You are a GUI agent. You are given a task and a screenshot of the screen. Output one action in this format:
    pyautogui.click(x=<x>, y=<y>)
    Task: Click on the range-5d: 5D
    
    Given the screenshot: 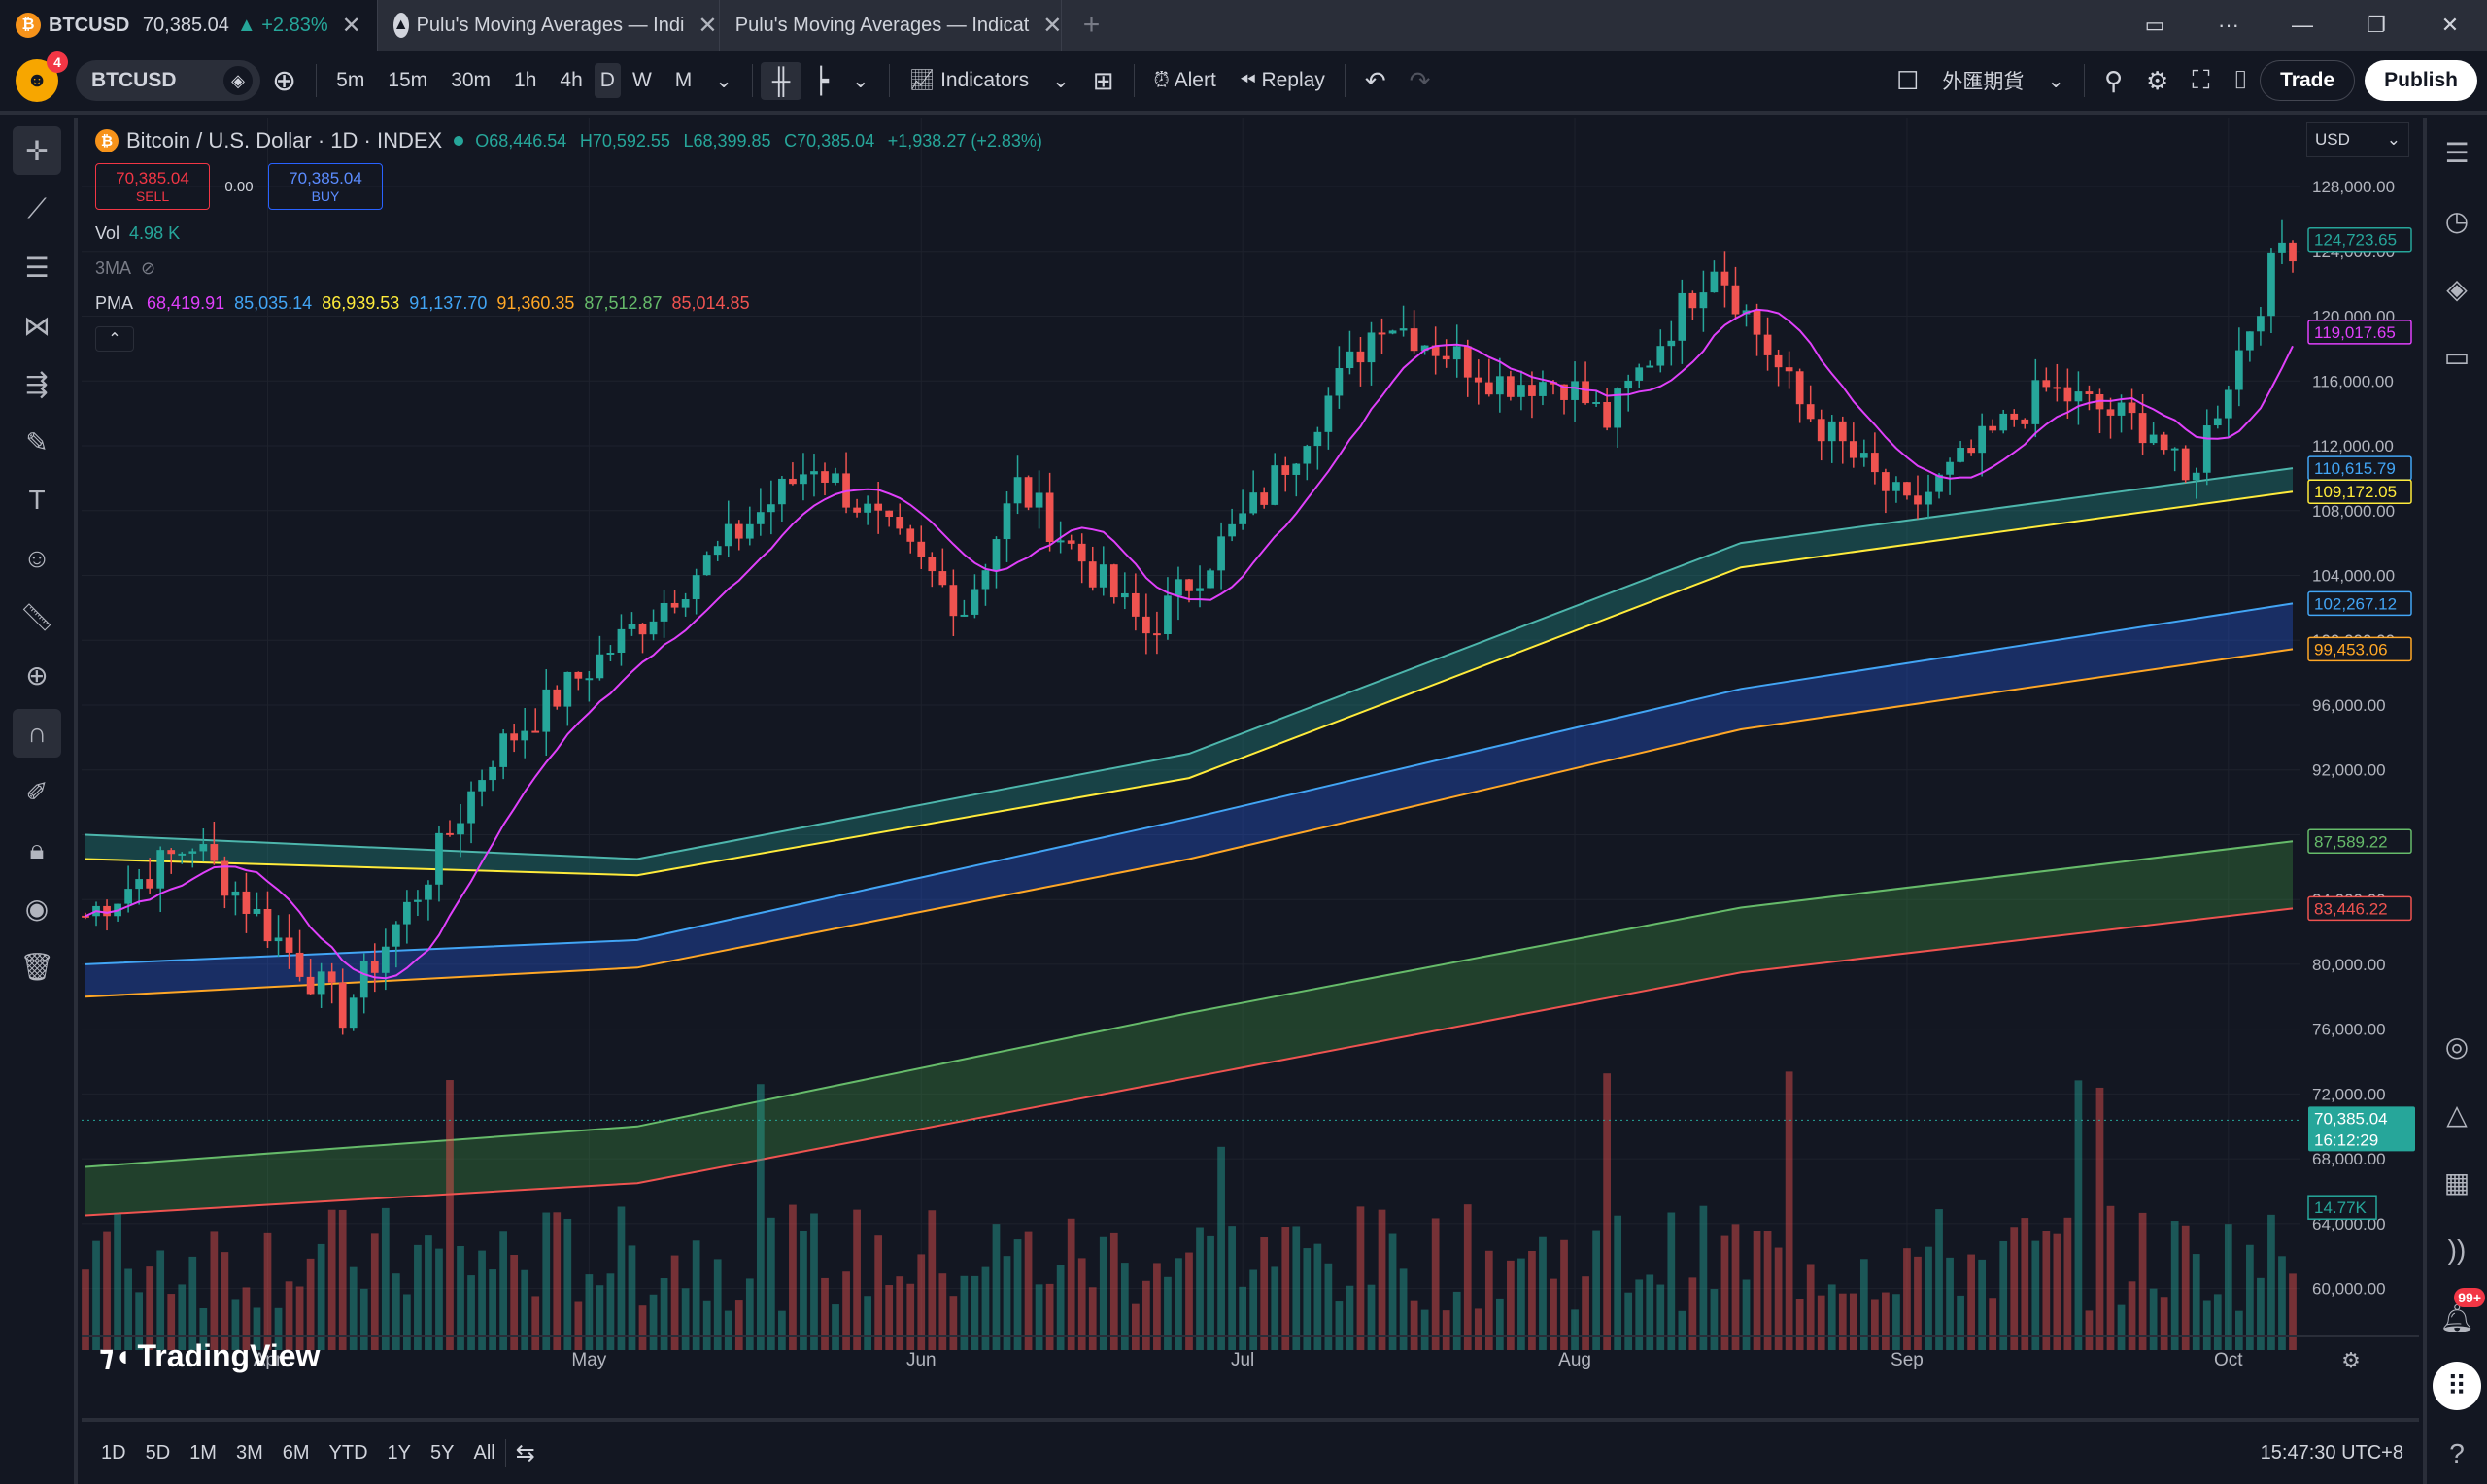 What is the action you would take?
    pyautogui.click(x=158, y=1452)
    